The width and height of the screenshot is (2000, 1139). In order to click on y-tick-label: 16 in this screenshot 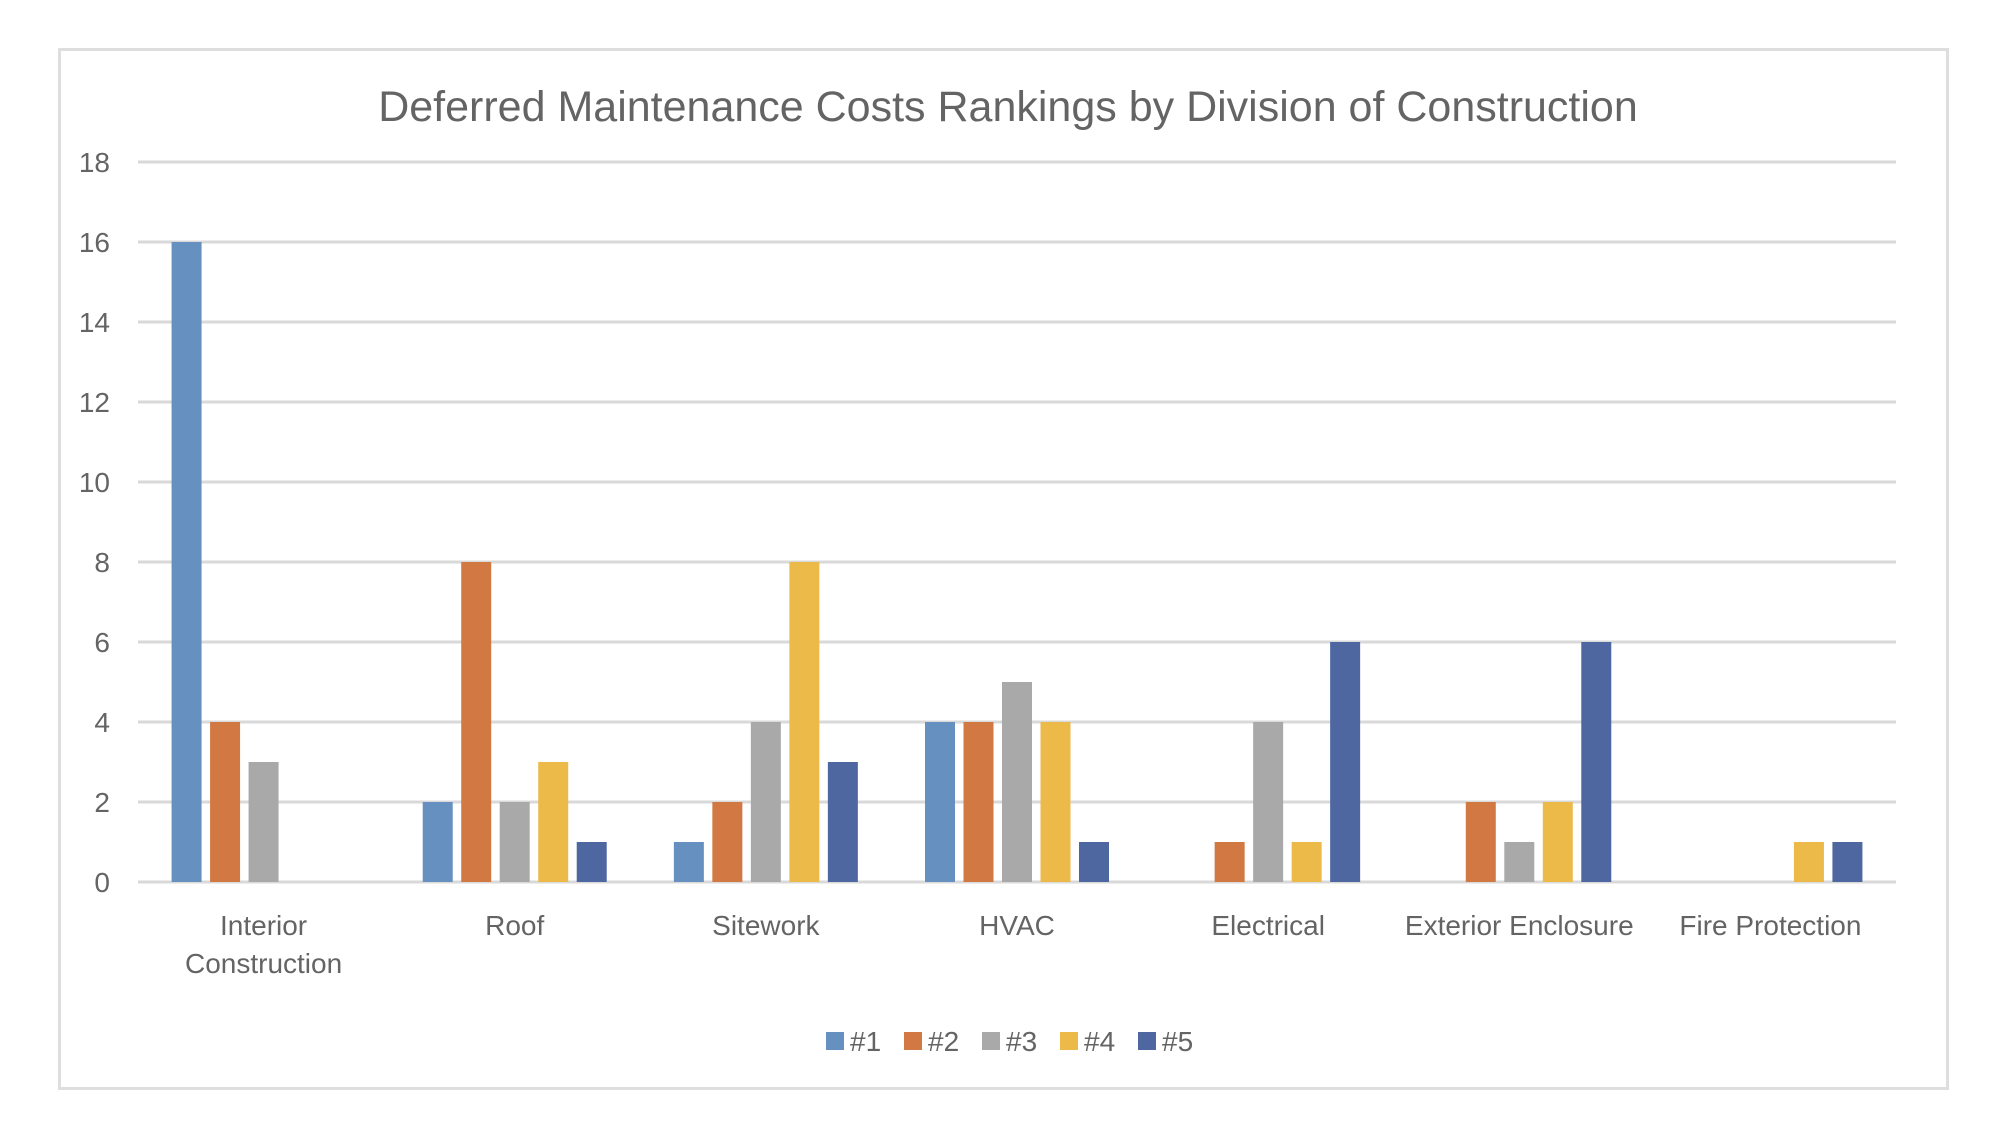, I will do `click(94, 242)`.